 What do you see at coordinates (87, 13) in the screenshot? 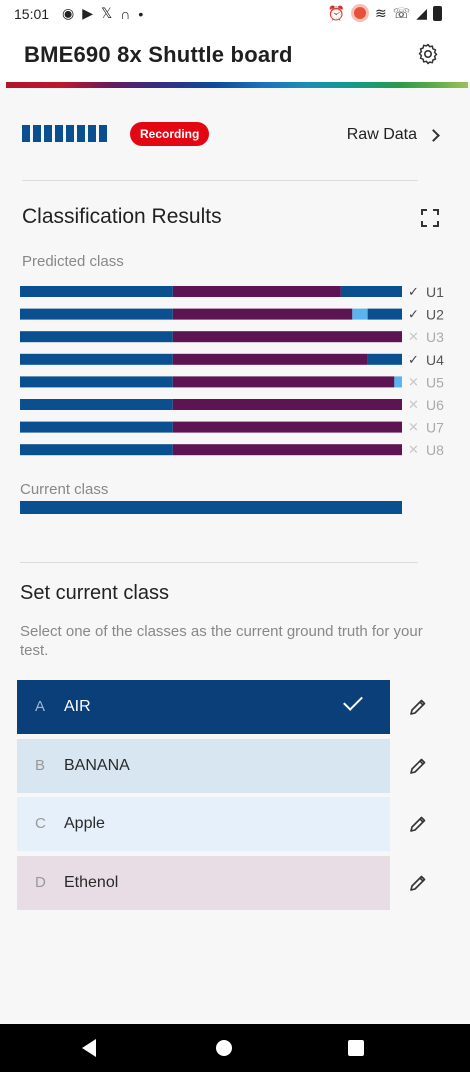
I see `youtube-icon: ▶` at bounding box center [87, 13].